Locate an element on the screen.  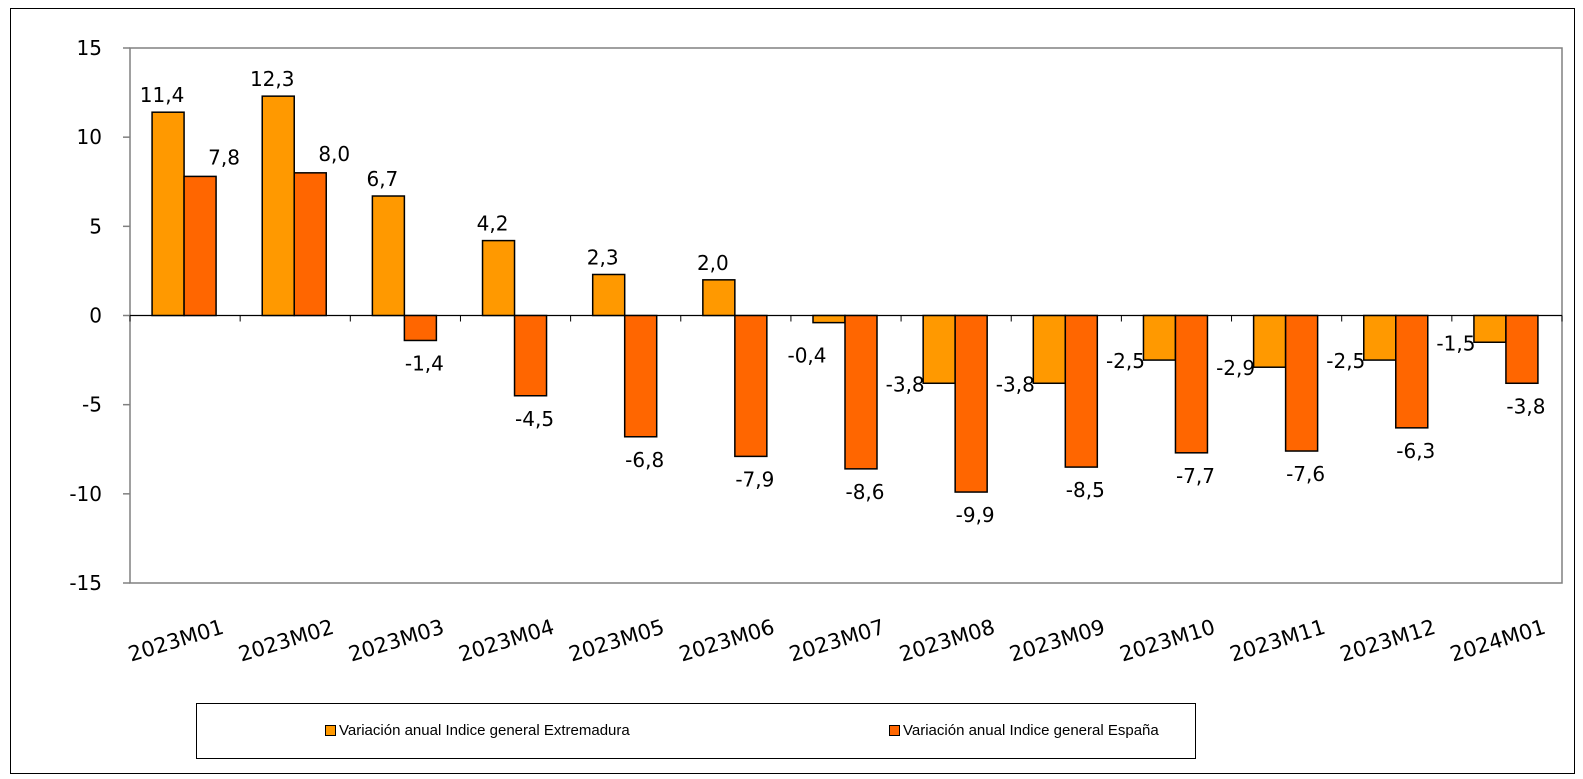
data-label-extremadura-2023M05: 2,3 is located at coordinates (603, 257).